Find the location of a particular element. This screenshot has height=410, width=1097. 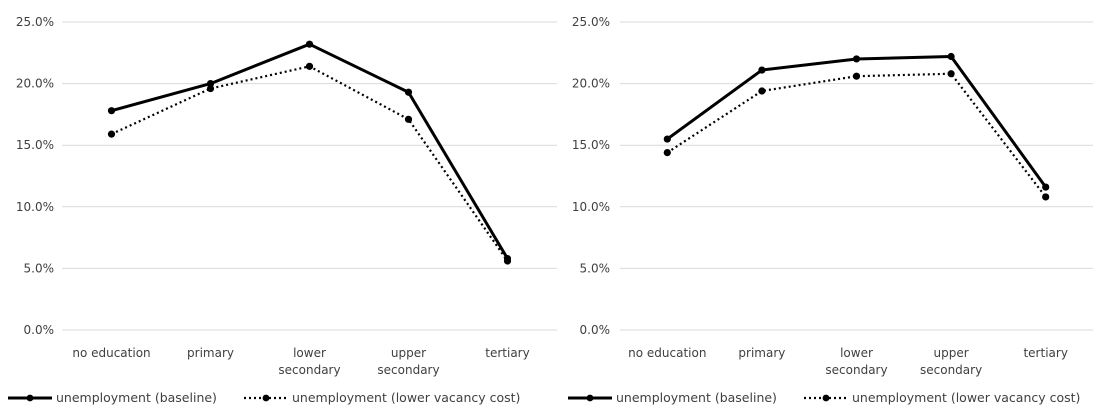

series-line is located at coordinates (856, 135).